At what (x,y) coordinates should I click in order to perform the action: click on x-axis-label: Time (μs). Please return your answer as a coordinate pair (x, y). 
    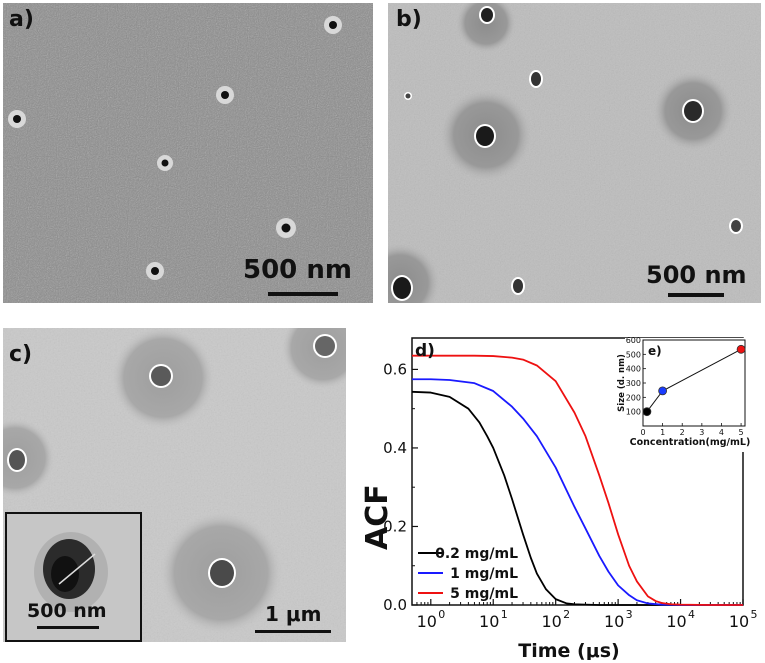
    Looking at the image, I should click on (568, 650).